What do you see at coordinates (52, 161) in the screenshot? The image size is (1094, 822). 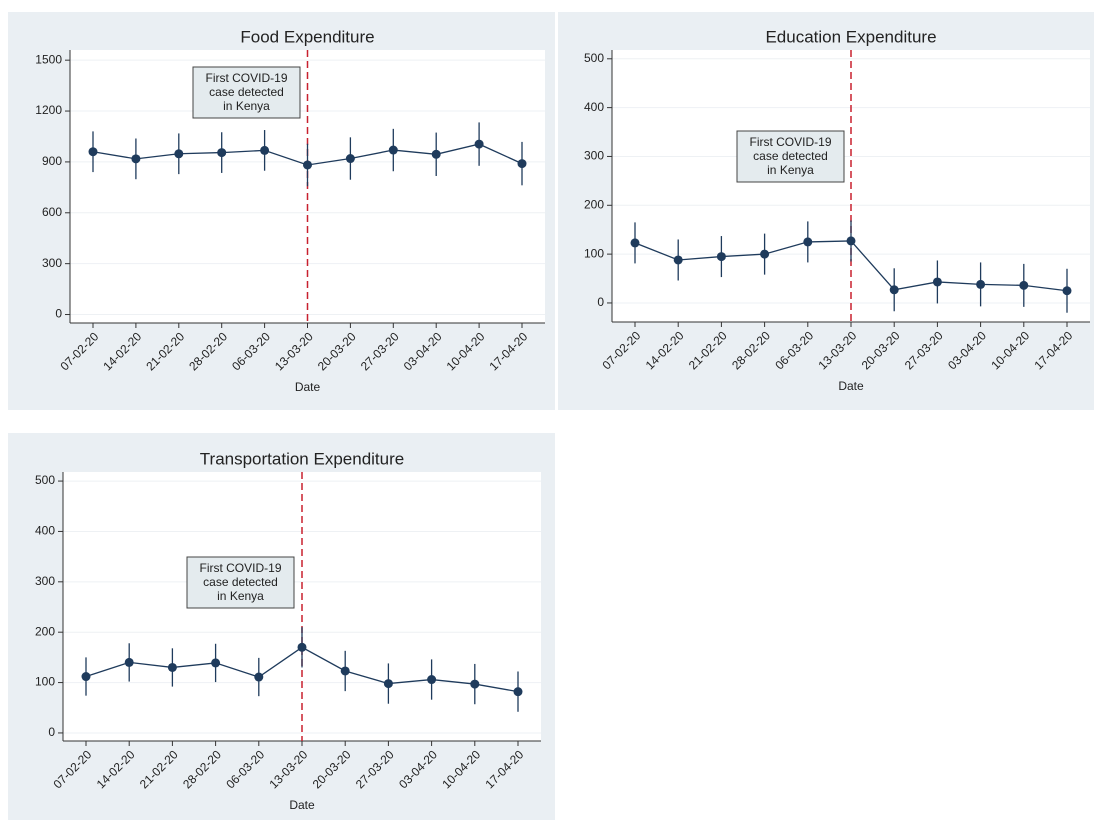 I see `y-tick-label: 900` at bounding box center [52, 161].